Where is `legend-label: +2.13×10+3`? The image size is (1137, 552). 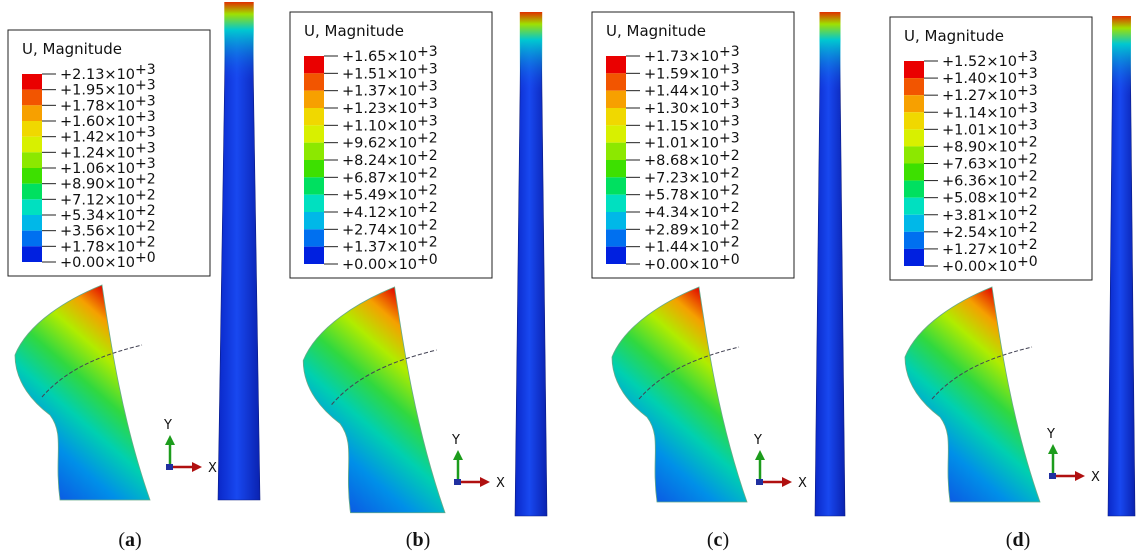
legend-label: +2.13×10+3 is located at coordinates (108, 72).